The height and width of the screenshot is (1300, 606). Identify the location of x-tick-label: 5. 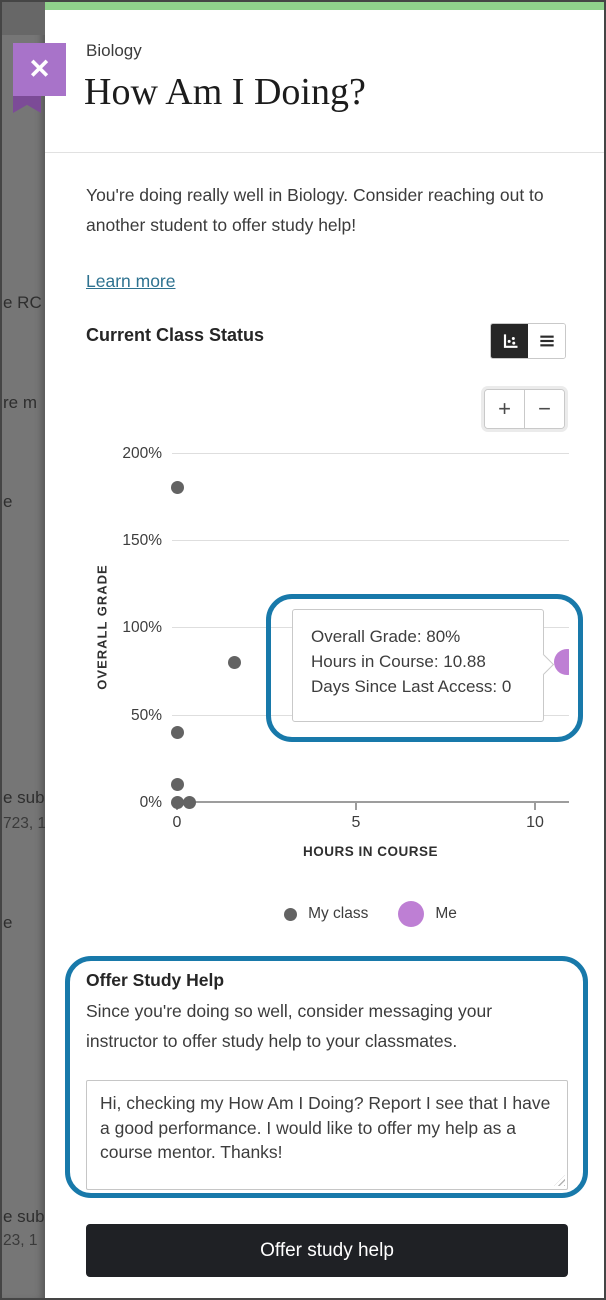
(356, 822).